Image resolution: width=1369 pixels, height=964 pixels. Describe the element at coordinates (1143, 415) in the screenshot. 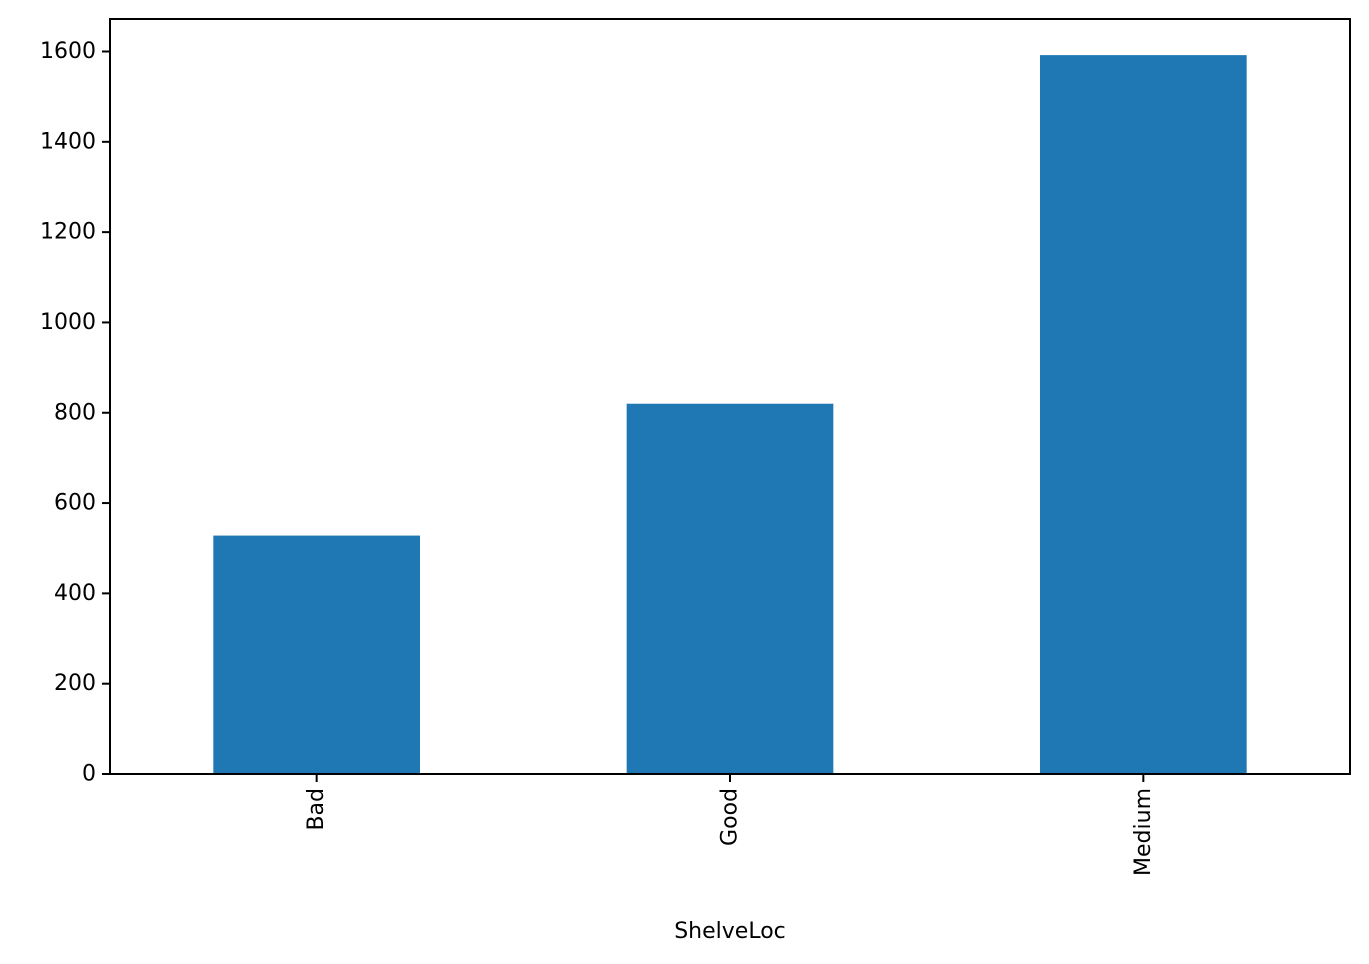

I see `bar-medium` at that location.